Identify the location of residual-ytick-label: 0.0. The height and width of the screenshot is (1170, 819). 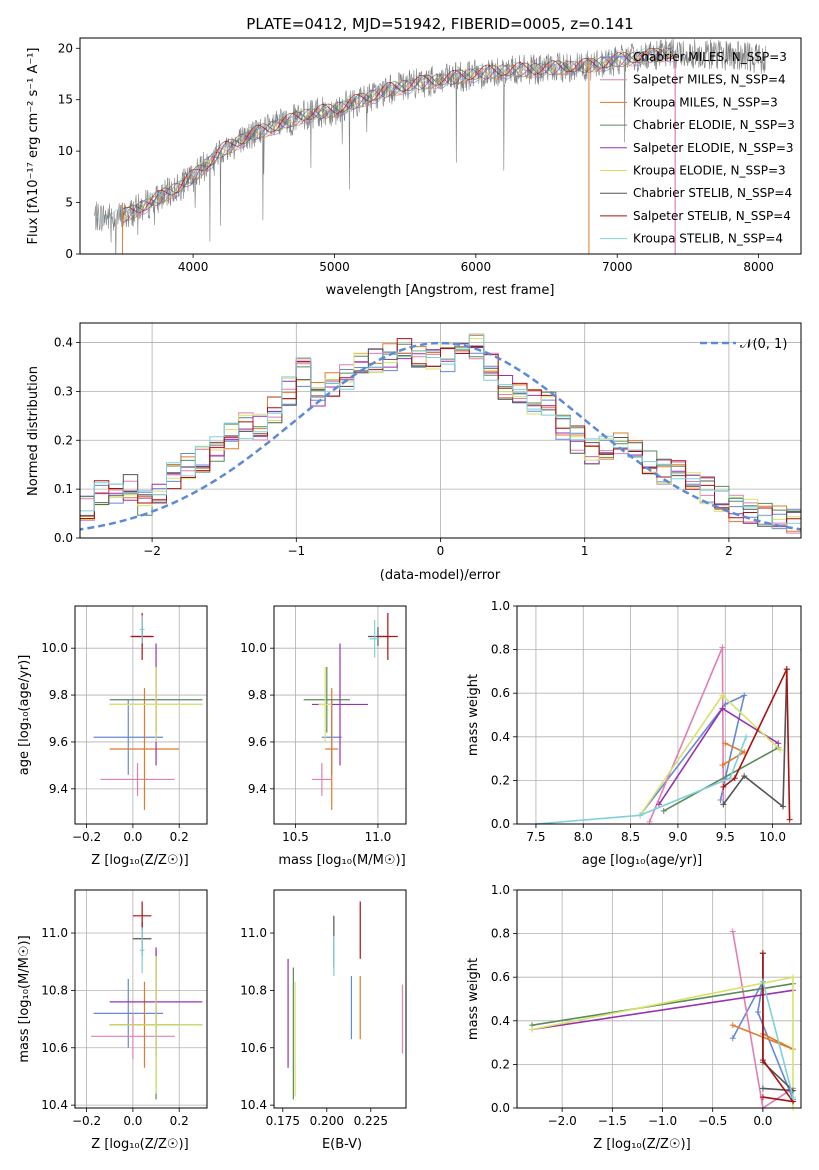
(63, 538).